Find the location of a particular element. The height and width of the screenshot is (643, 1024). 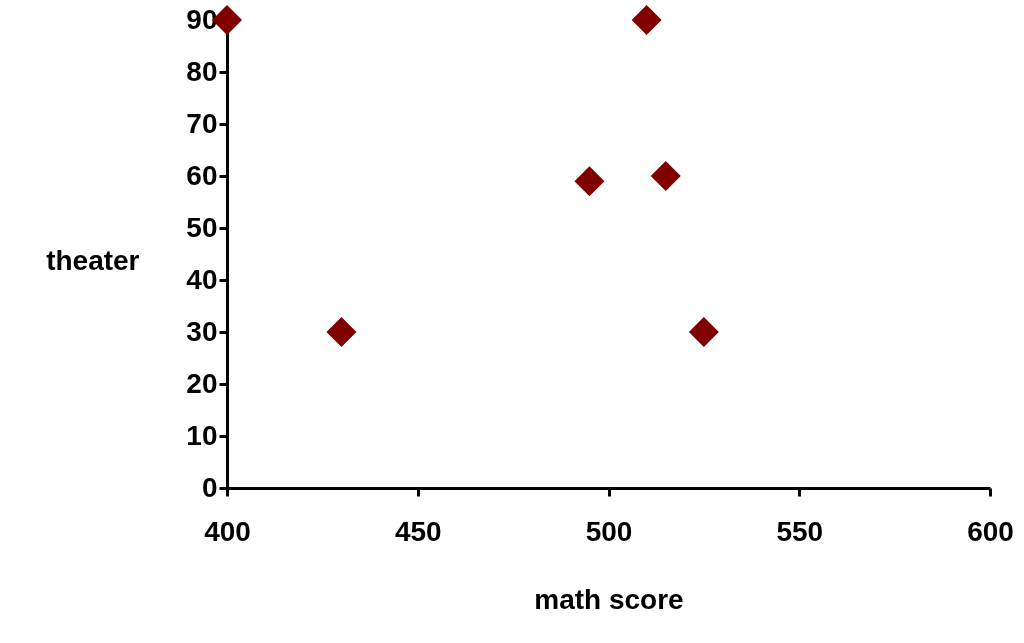

y-tick-label: 70 is located at coordinates (202, 123).